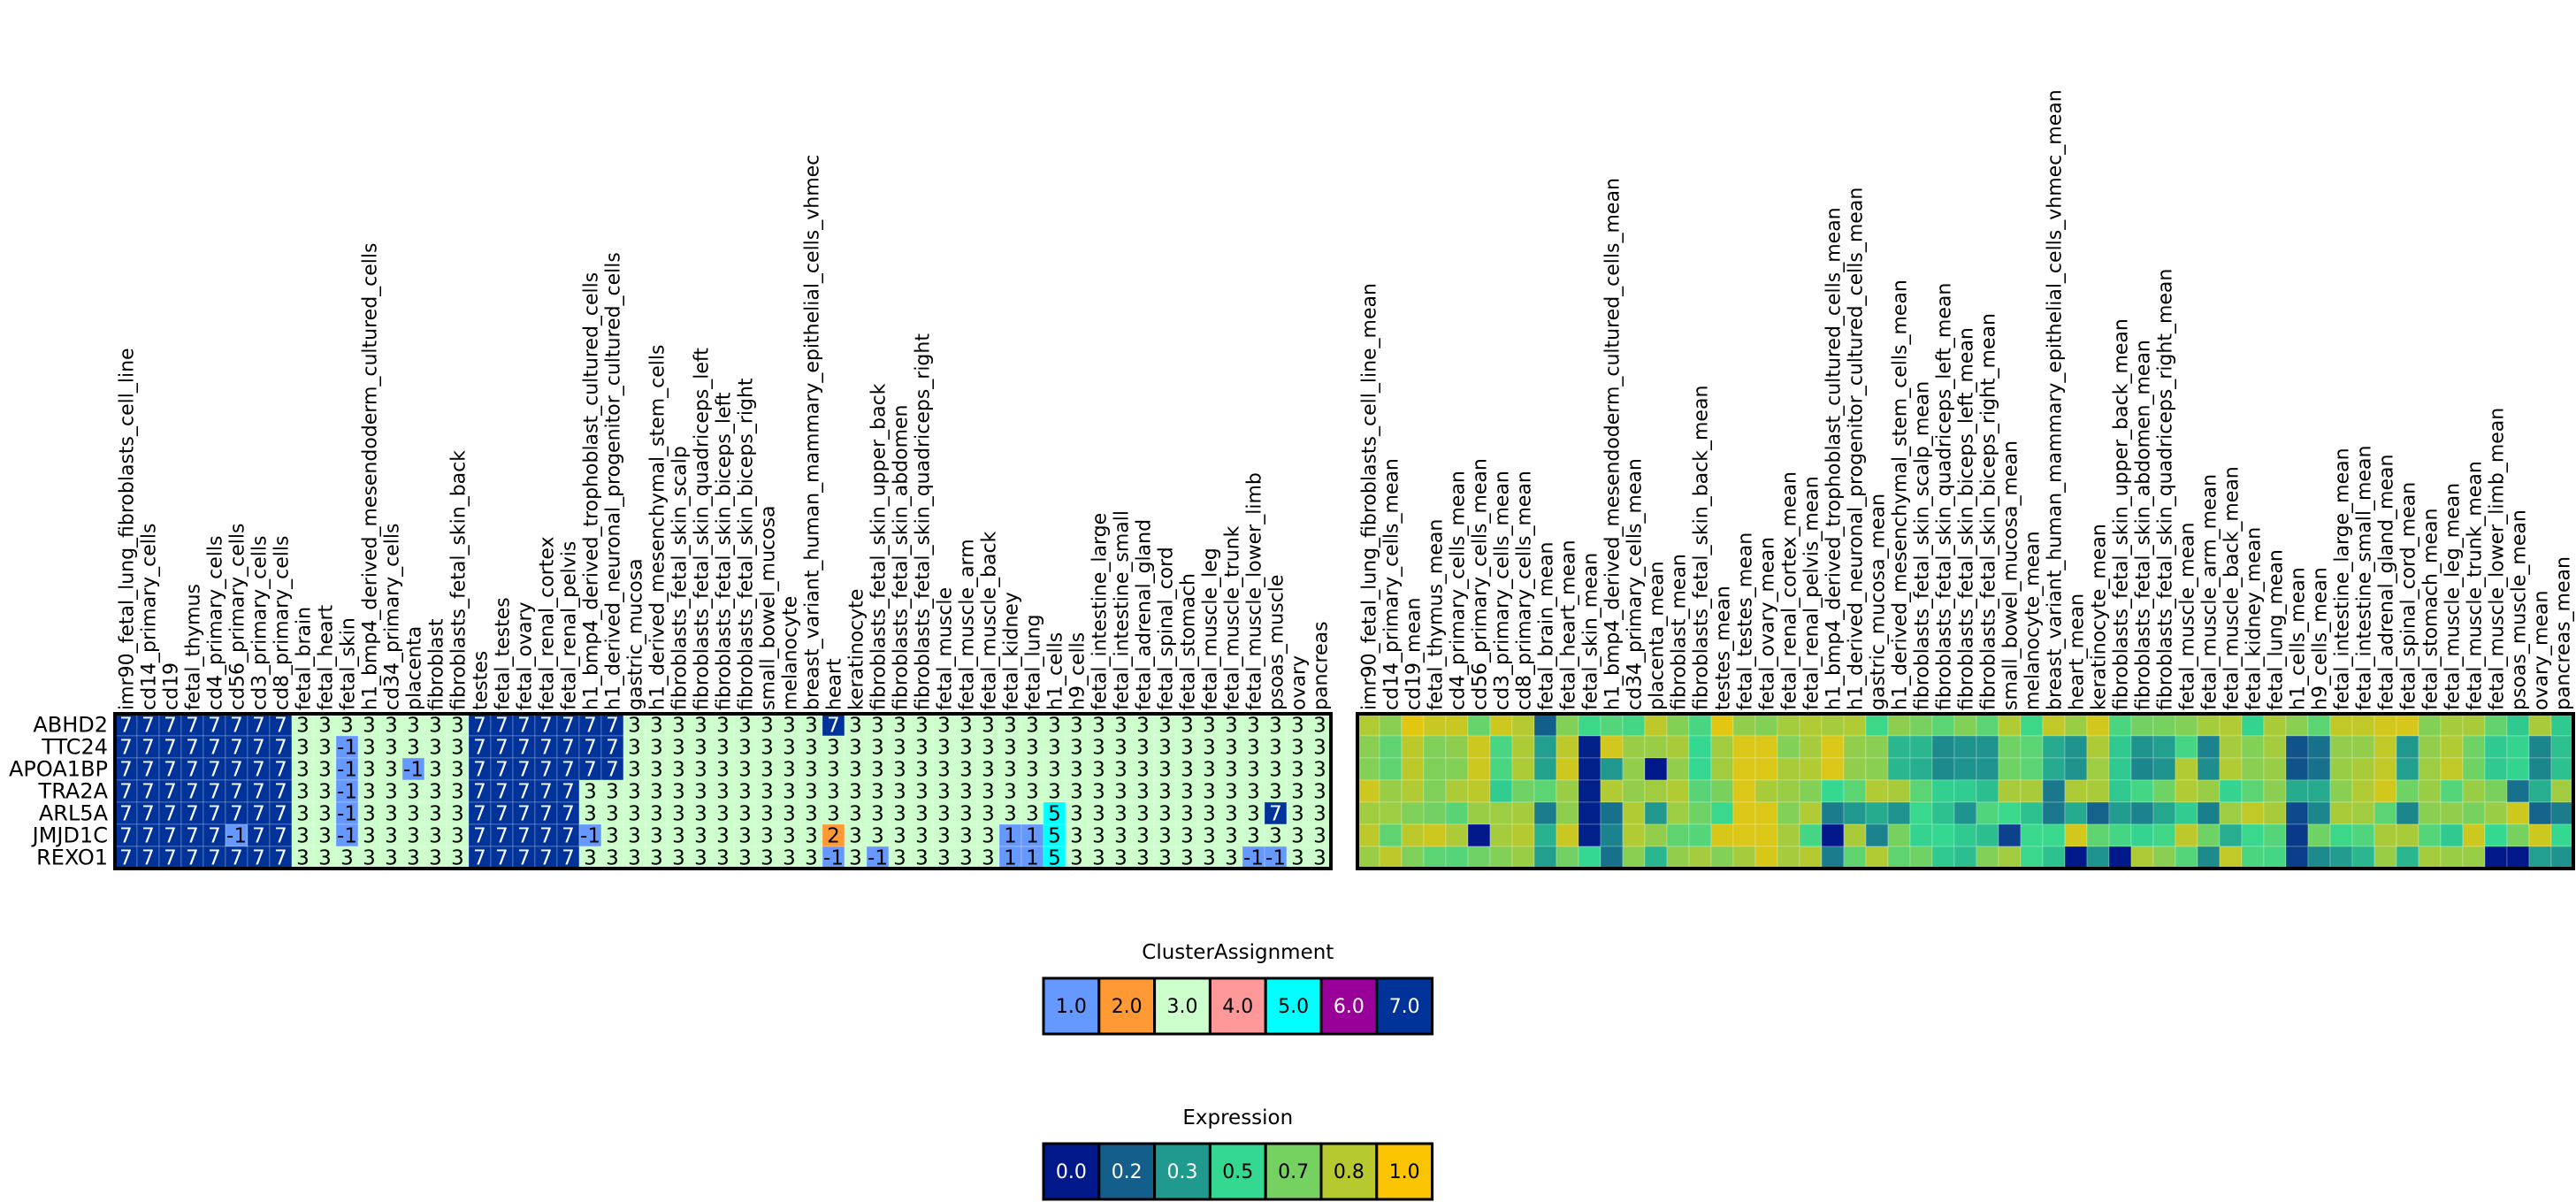  Describe the element at coordinates (1183, 1172) in the screenshot. I see `legend-swatch` at that location.